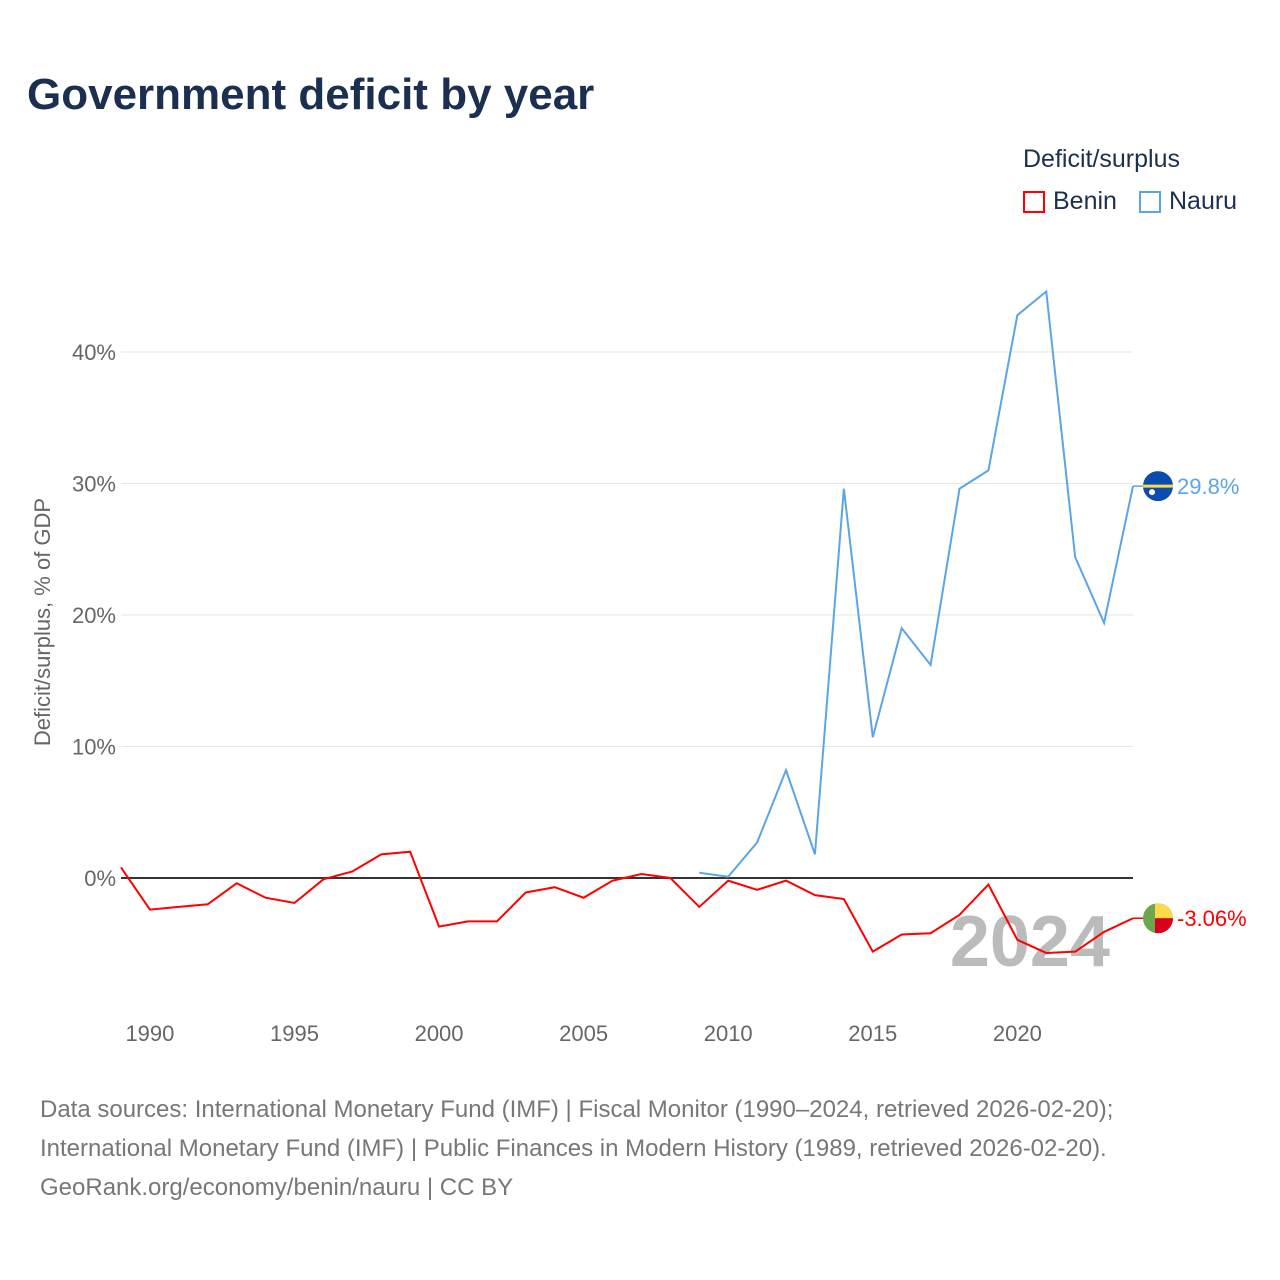 The width and height of the screenshot is (1280, 1280). I want to click on series-line-benin, so click(627, 902).